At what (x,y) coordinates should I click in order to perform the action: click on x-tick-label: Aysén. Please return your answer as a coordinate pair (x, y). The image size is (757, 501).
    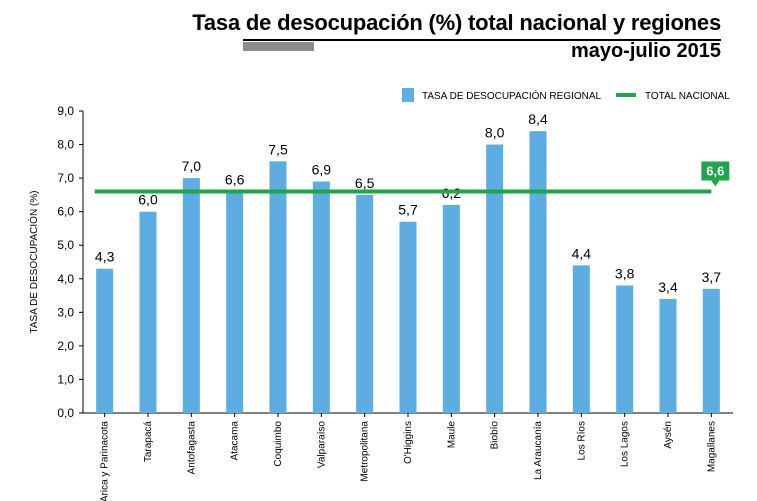
    Looking at the image, I should click on (668, 435).